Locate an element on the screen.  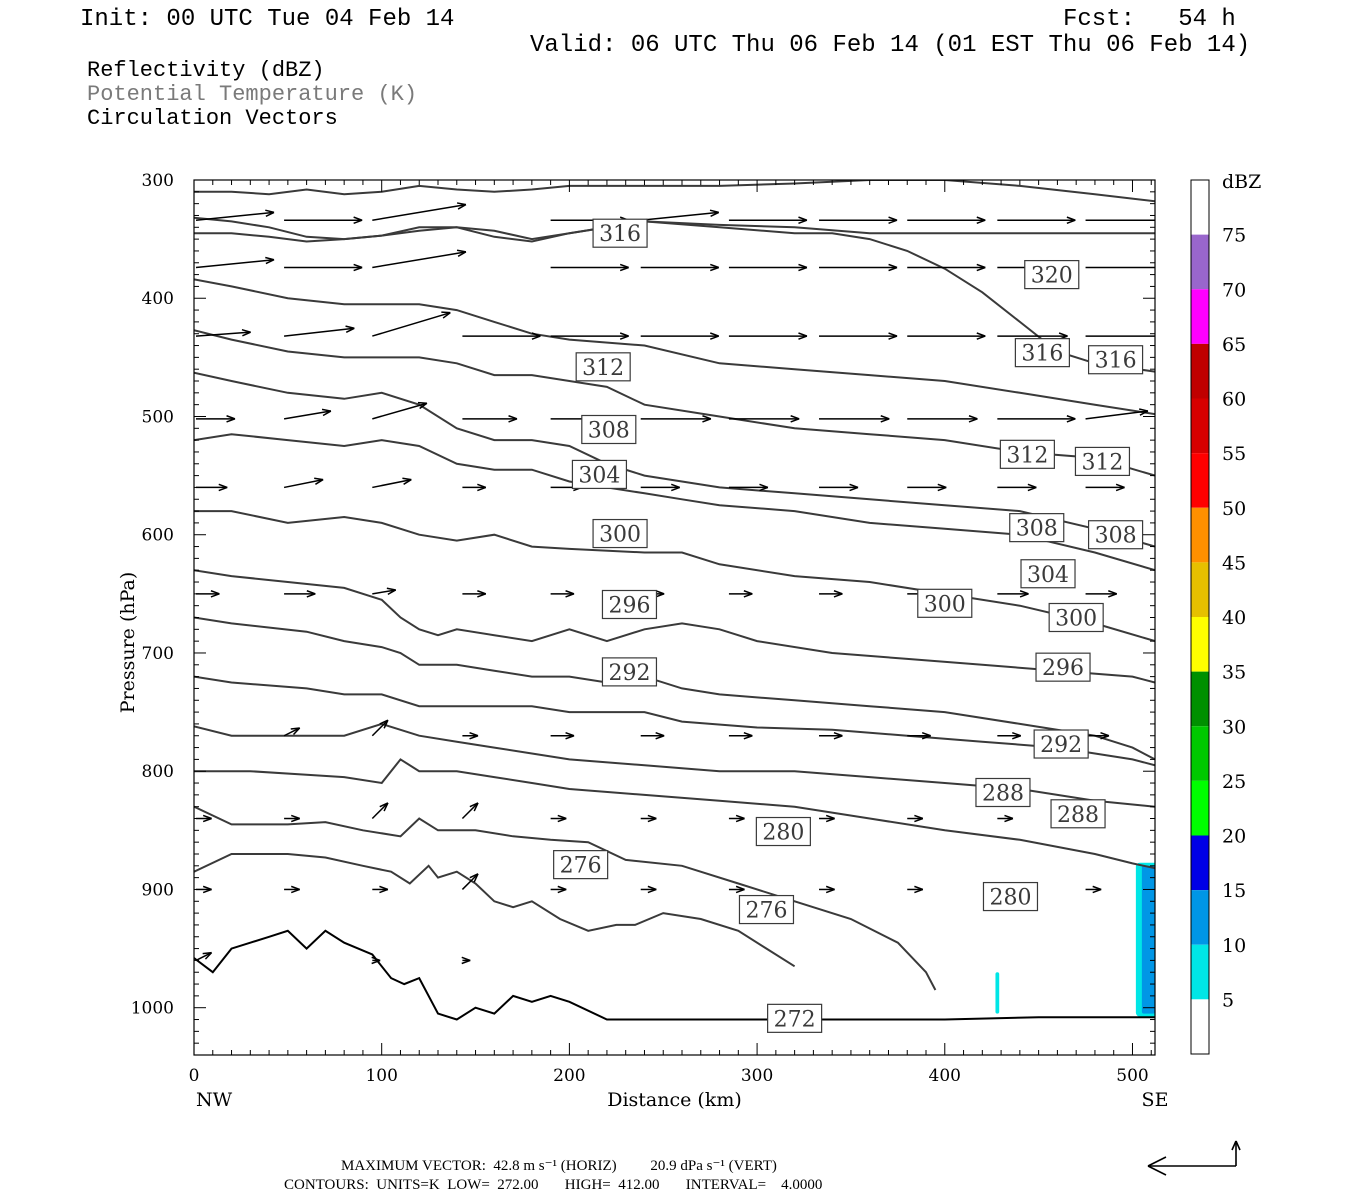
x-tick-label: 400 is located at coordinates (945, 1076).